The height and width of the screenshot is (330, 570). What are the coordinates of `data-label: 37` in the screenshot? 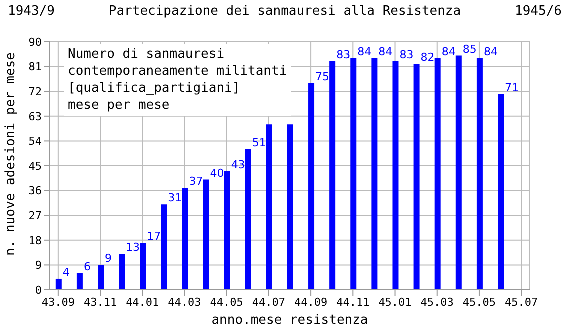 It's located at (196, 181).